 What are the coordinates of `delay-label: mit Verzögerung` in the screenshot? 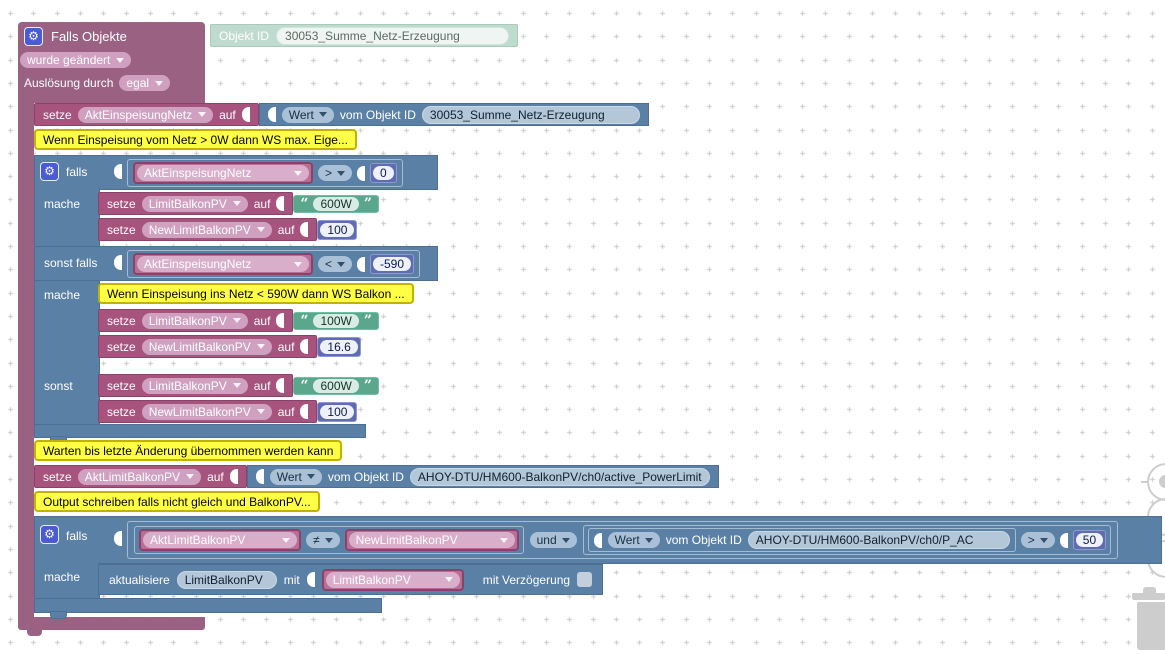 It's located at (526, 579).